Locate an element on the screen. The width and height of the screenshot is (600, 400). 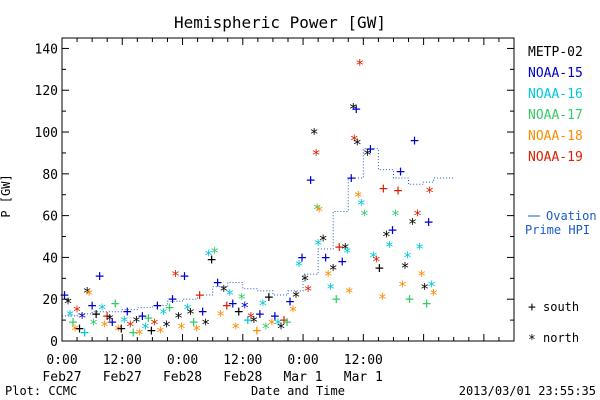
legend-entry: NOAA-17 is located at coordinates (555, 115).